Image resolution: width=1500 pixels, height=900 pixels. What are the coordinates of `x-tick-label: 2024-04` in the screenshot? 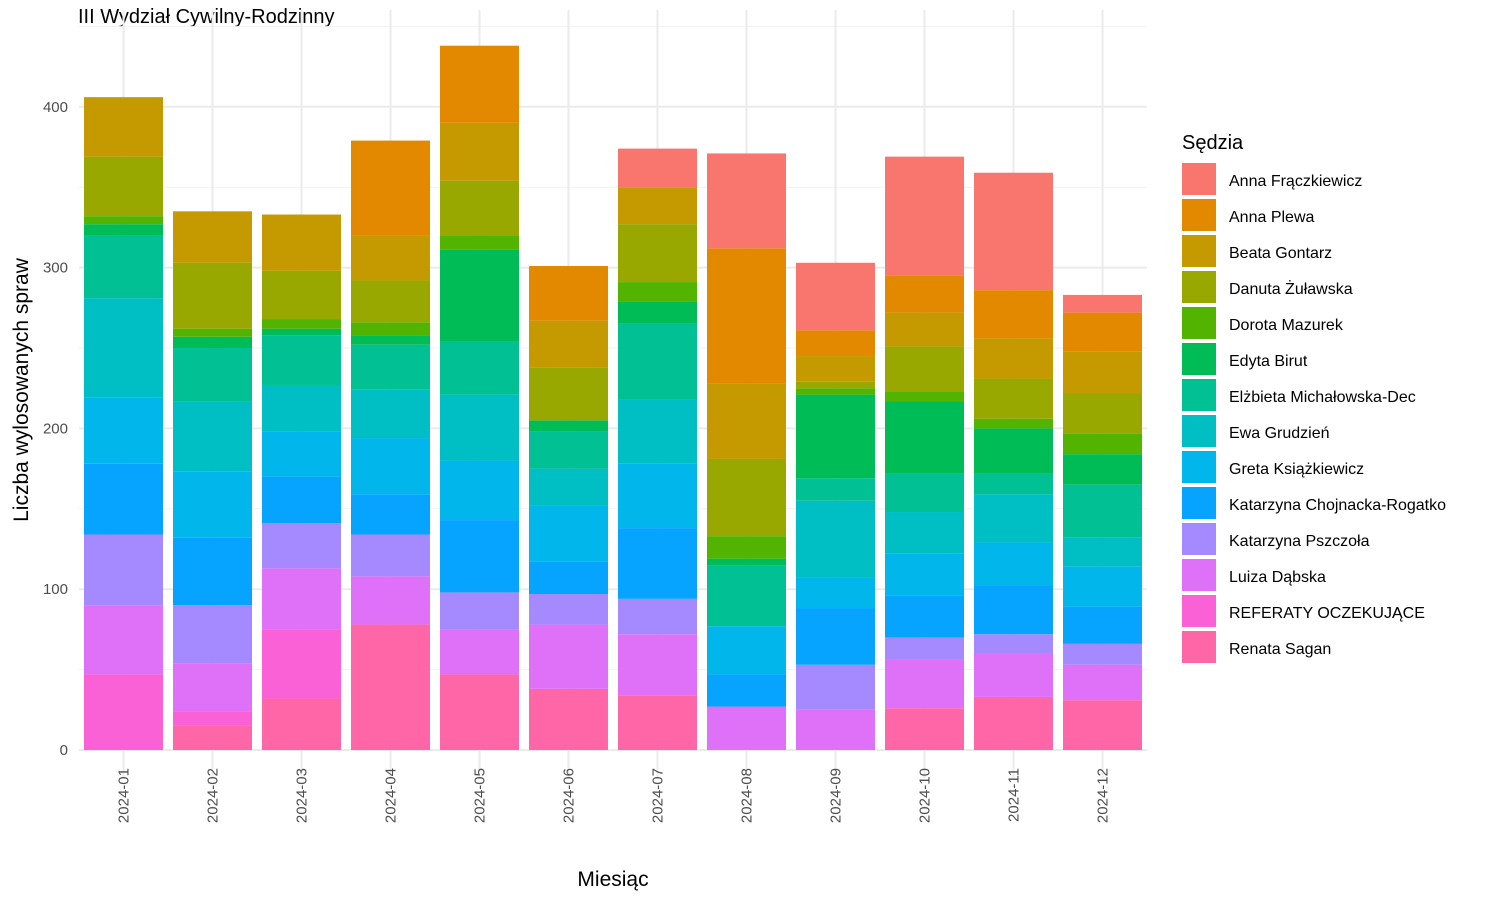 It's located at (391, 795).